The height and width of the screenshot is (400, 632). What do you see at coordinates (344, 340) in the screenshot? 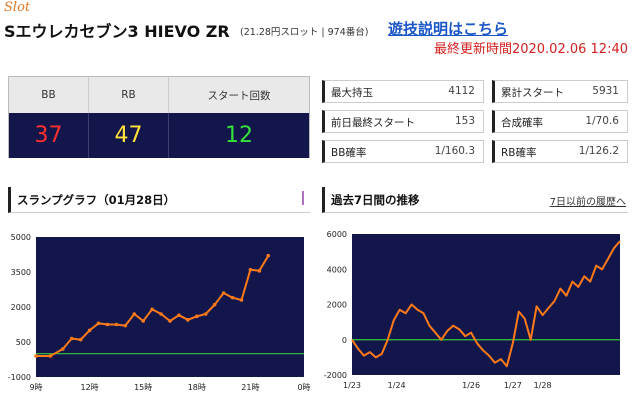
I see `y-tick-label: 0` at bounding box center [344, 340].